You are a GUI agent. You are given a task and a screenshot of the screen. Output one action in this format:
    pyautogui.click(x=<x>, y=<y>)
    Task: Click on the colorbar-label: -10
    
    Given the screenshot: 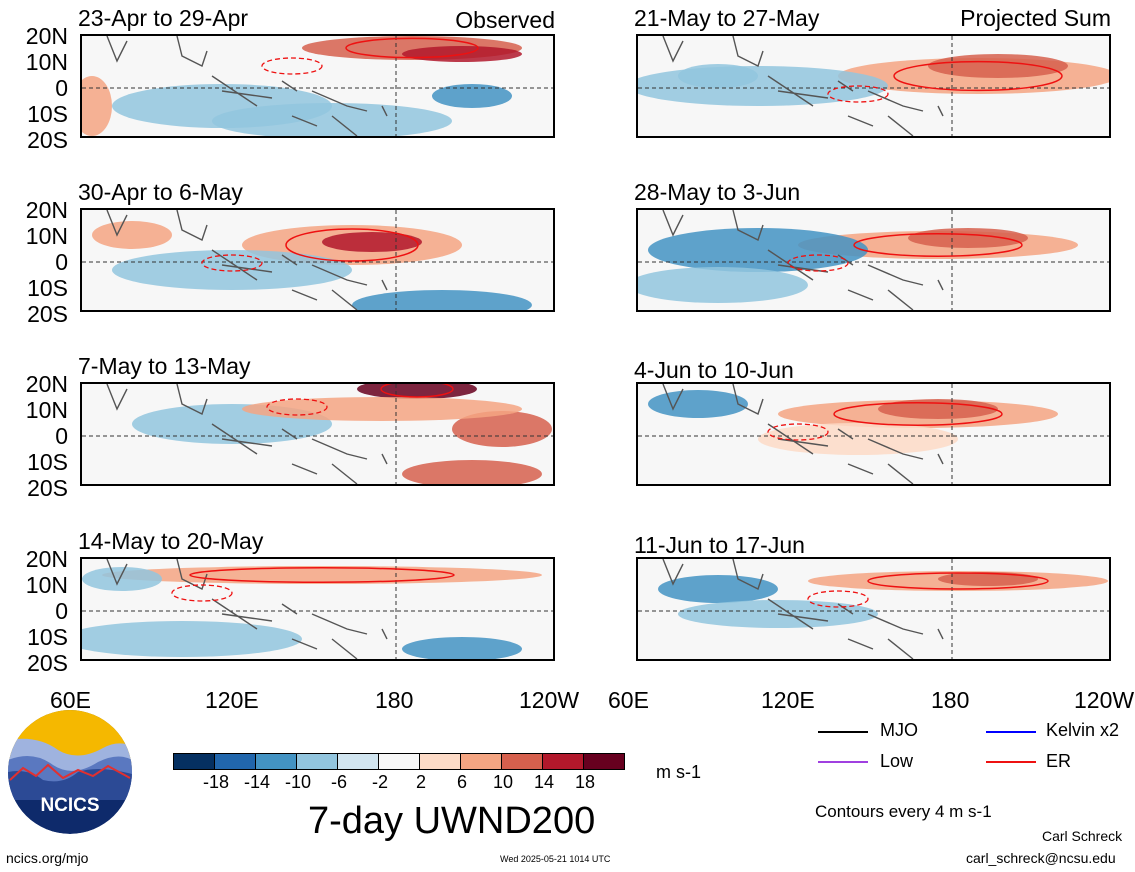 What is the action you would take?
    pyautogui.click(x=298, y=782)
    